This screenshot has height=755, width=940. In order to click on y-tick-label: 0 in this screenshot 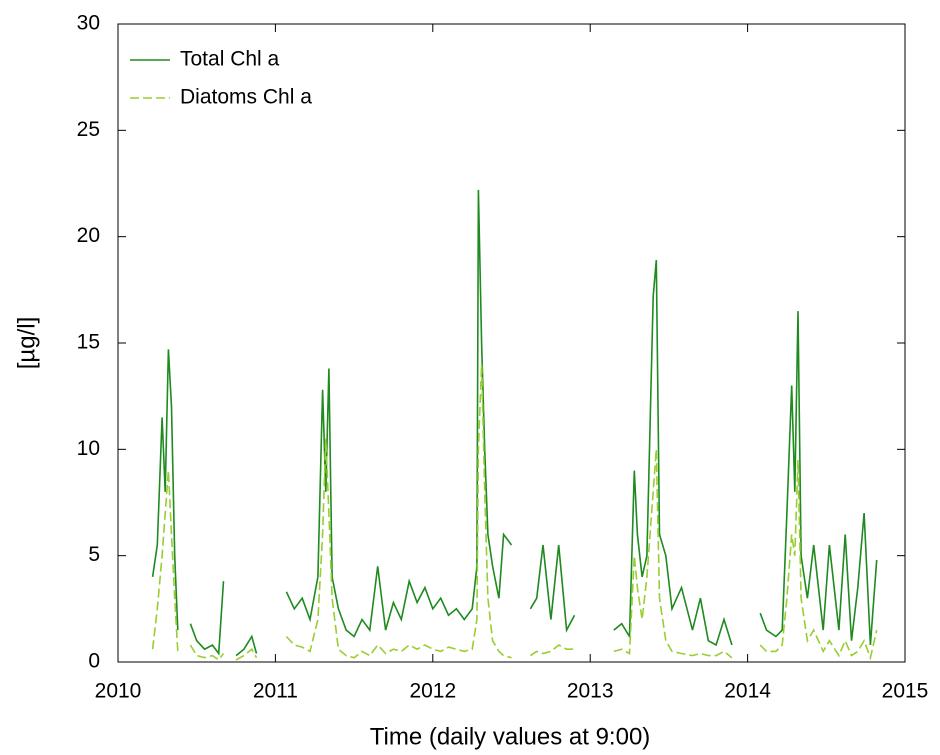, I will do `click(94, 661)`.